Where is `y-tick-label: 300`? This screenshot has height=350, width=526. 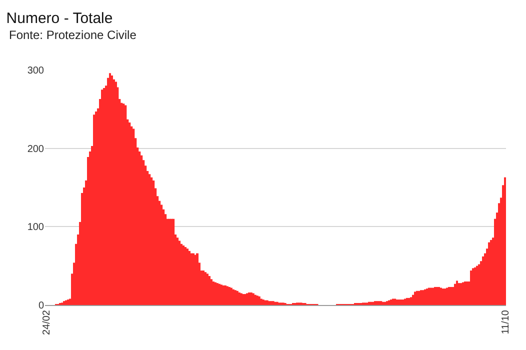
y-tick-label: 300 is located at coordinates (35, 71).